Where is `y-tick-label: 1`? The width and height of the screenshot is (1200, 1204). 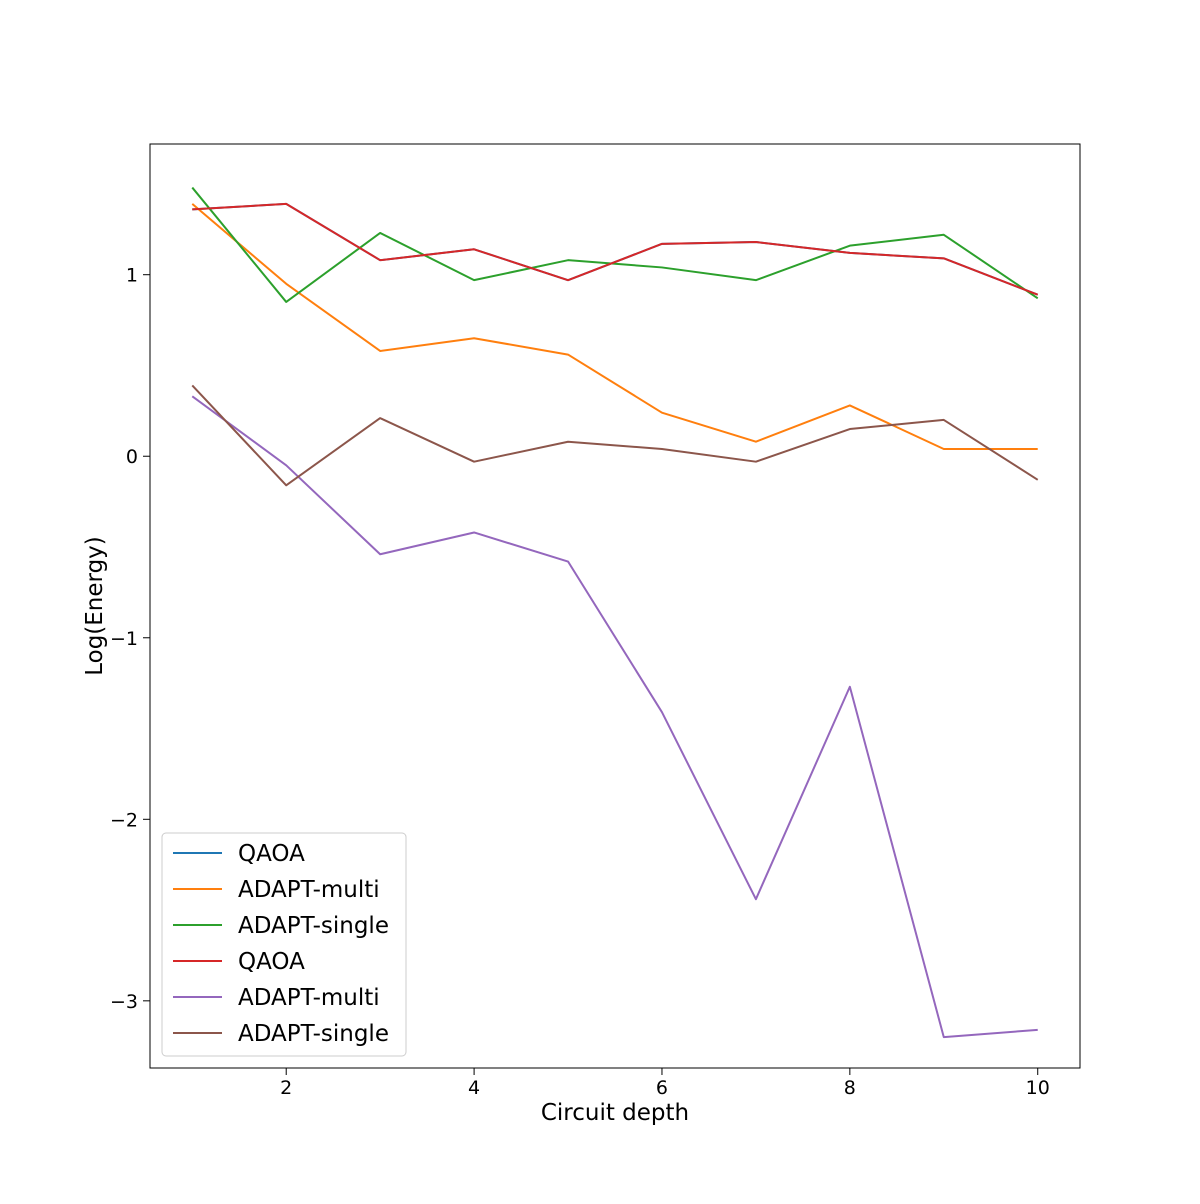 y-tick-label: 1 is located at coordinates (132, 276).